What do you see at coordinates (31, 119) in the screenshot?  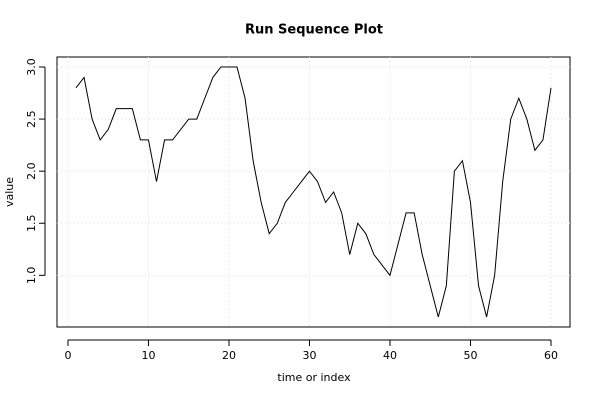 I see `y-tick-label: 2.5` at bounding box center [31, 119].